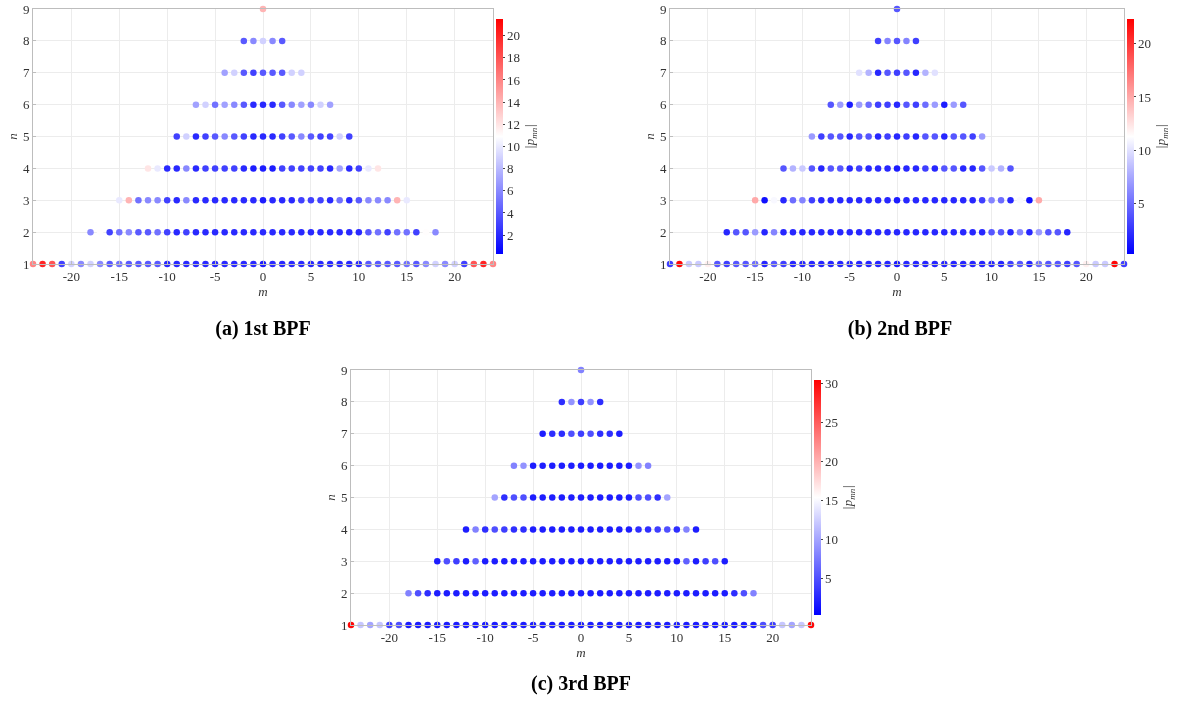 The height and width of the screenshot is (707, 1182). Describe the element at coordinates (511, 213) in the screenshot. I see `color-bar-label: 4` at that location.